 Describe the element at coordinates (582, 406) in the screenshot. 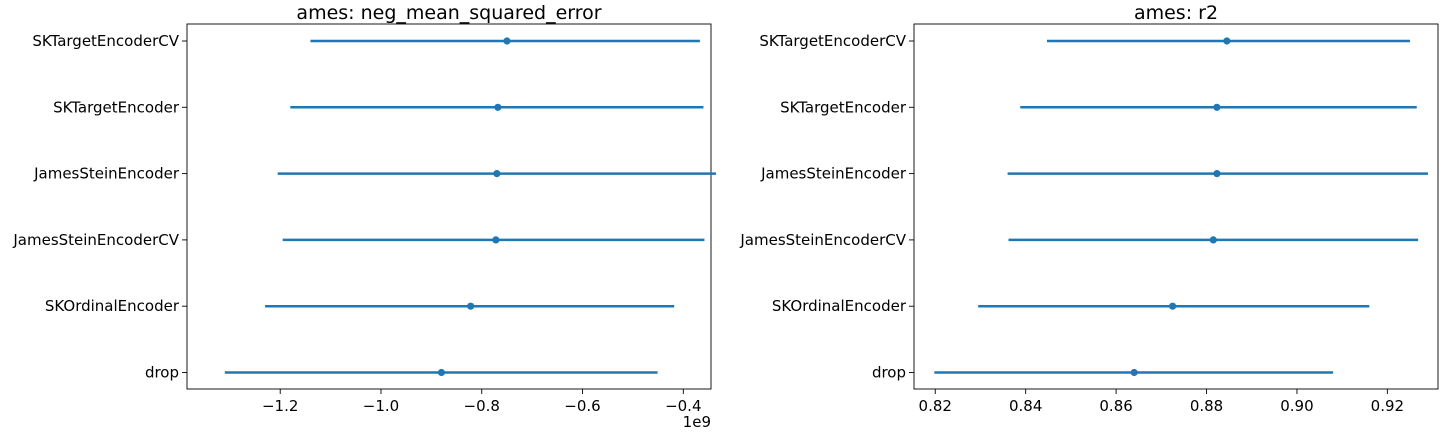

I see `x-tick-label: −0.6` at that location.